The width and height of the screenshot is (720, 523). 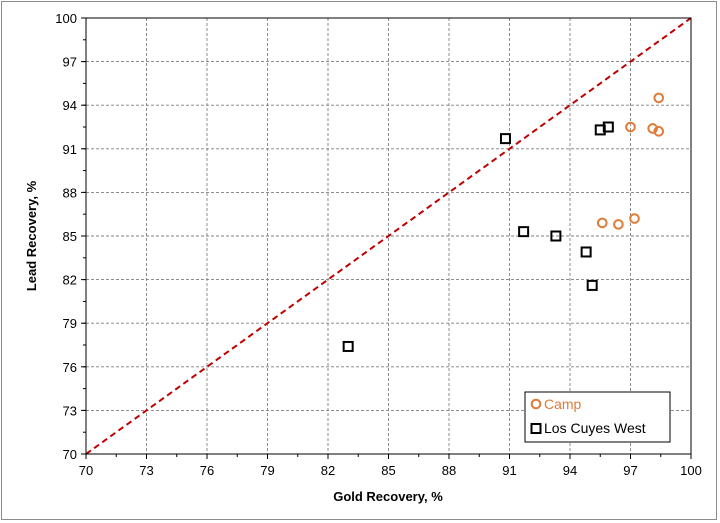 I want to click on x-tick-label: 82, so click(x=328, y=470).